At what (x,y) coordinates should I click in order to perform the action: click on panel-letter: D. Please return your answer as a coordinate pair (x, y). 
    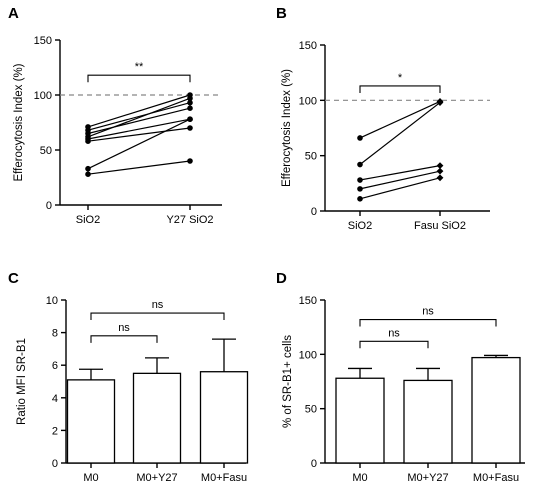
    Looking at the image, I should click on (281, 278).